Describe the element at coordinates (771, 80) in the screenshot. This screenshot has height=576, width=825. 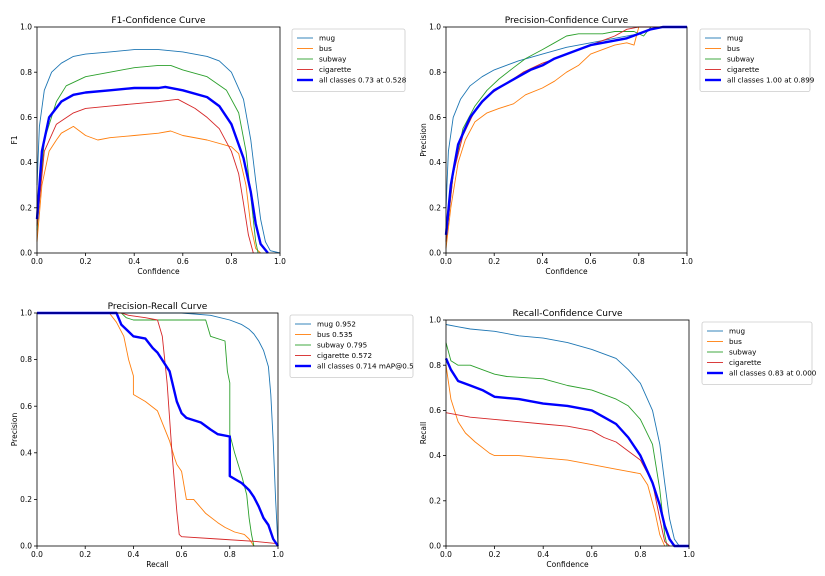
I see `legend-label: all classes 1.00 at 0.899` at that location.